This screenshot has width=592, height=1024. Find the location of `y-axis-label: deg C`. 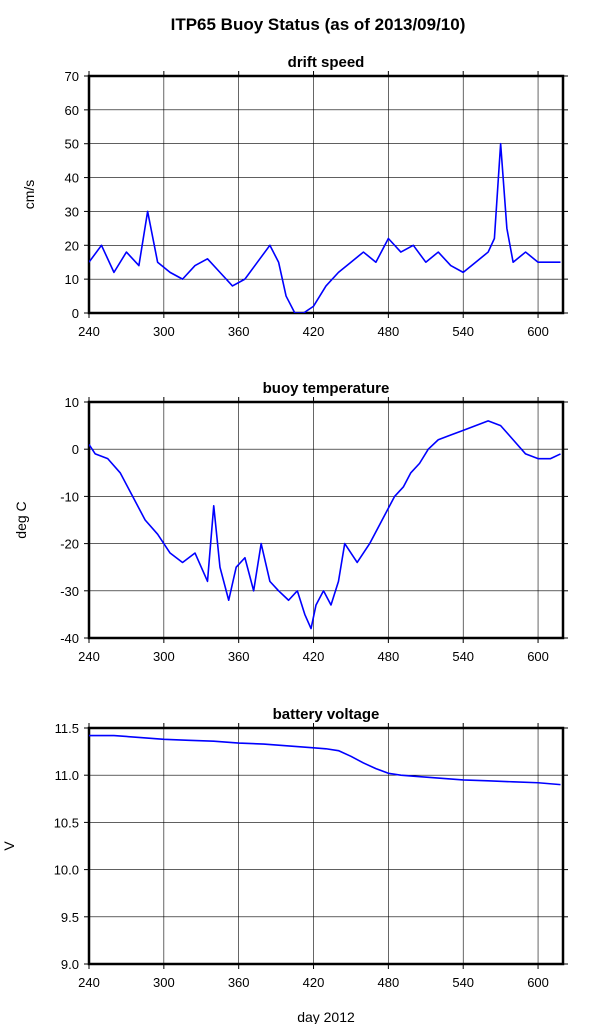

y-axis-label: deg C is located at coordinates (21, 519).